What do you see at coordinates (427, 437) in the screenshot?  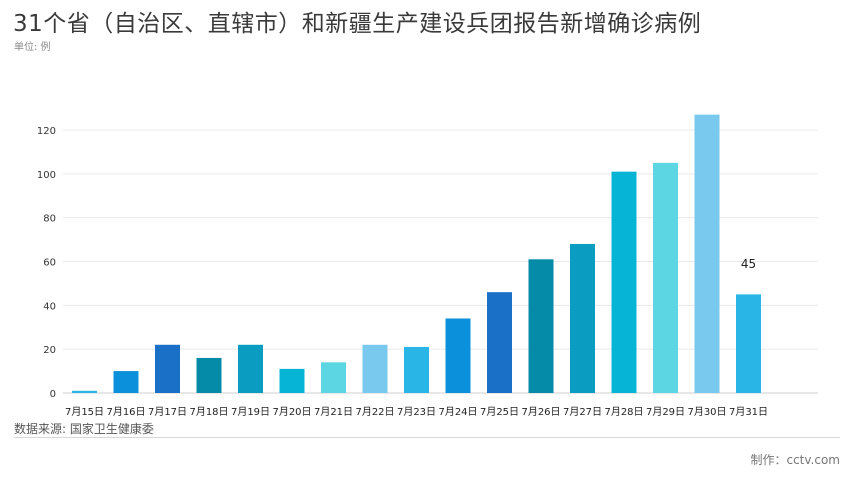 I see `divider` at bounding box center [427, 437].